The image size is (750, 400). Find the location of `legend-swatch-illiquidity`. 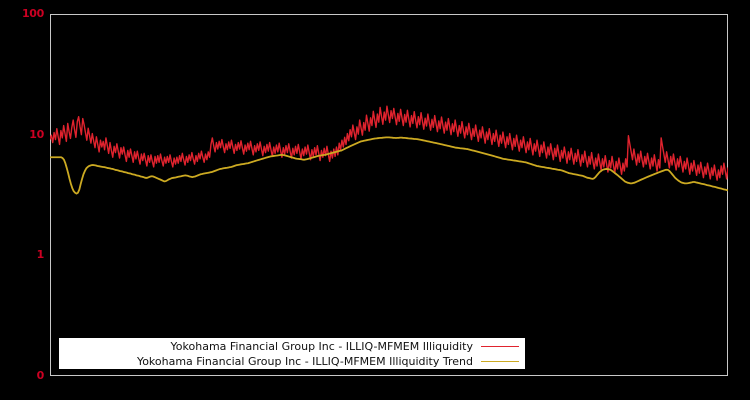

legend-swatch-illiquidity is located at coordinates (500, 346).